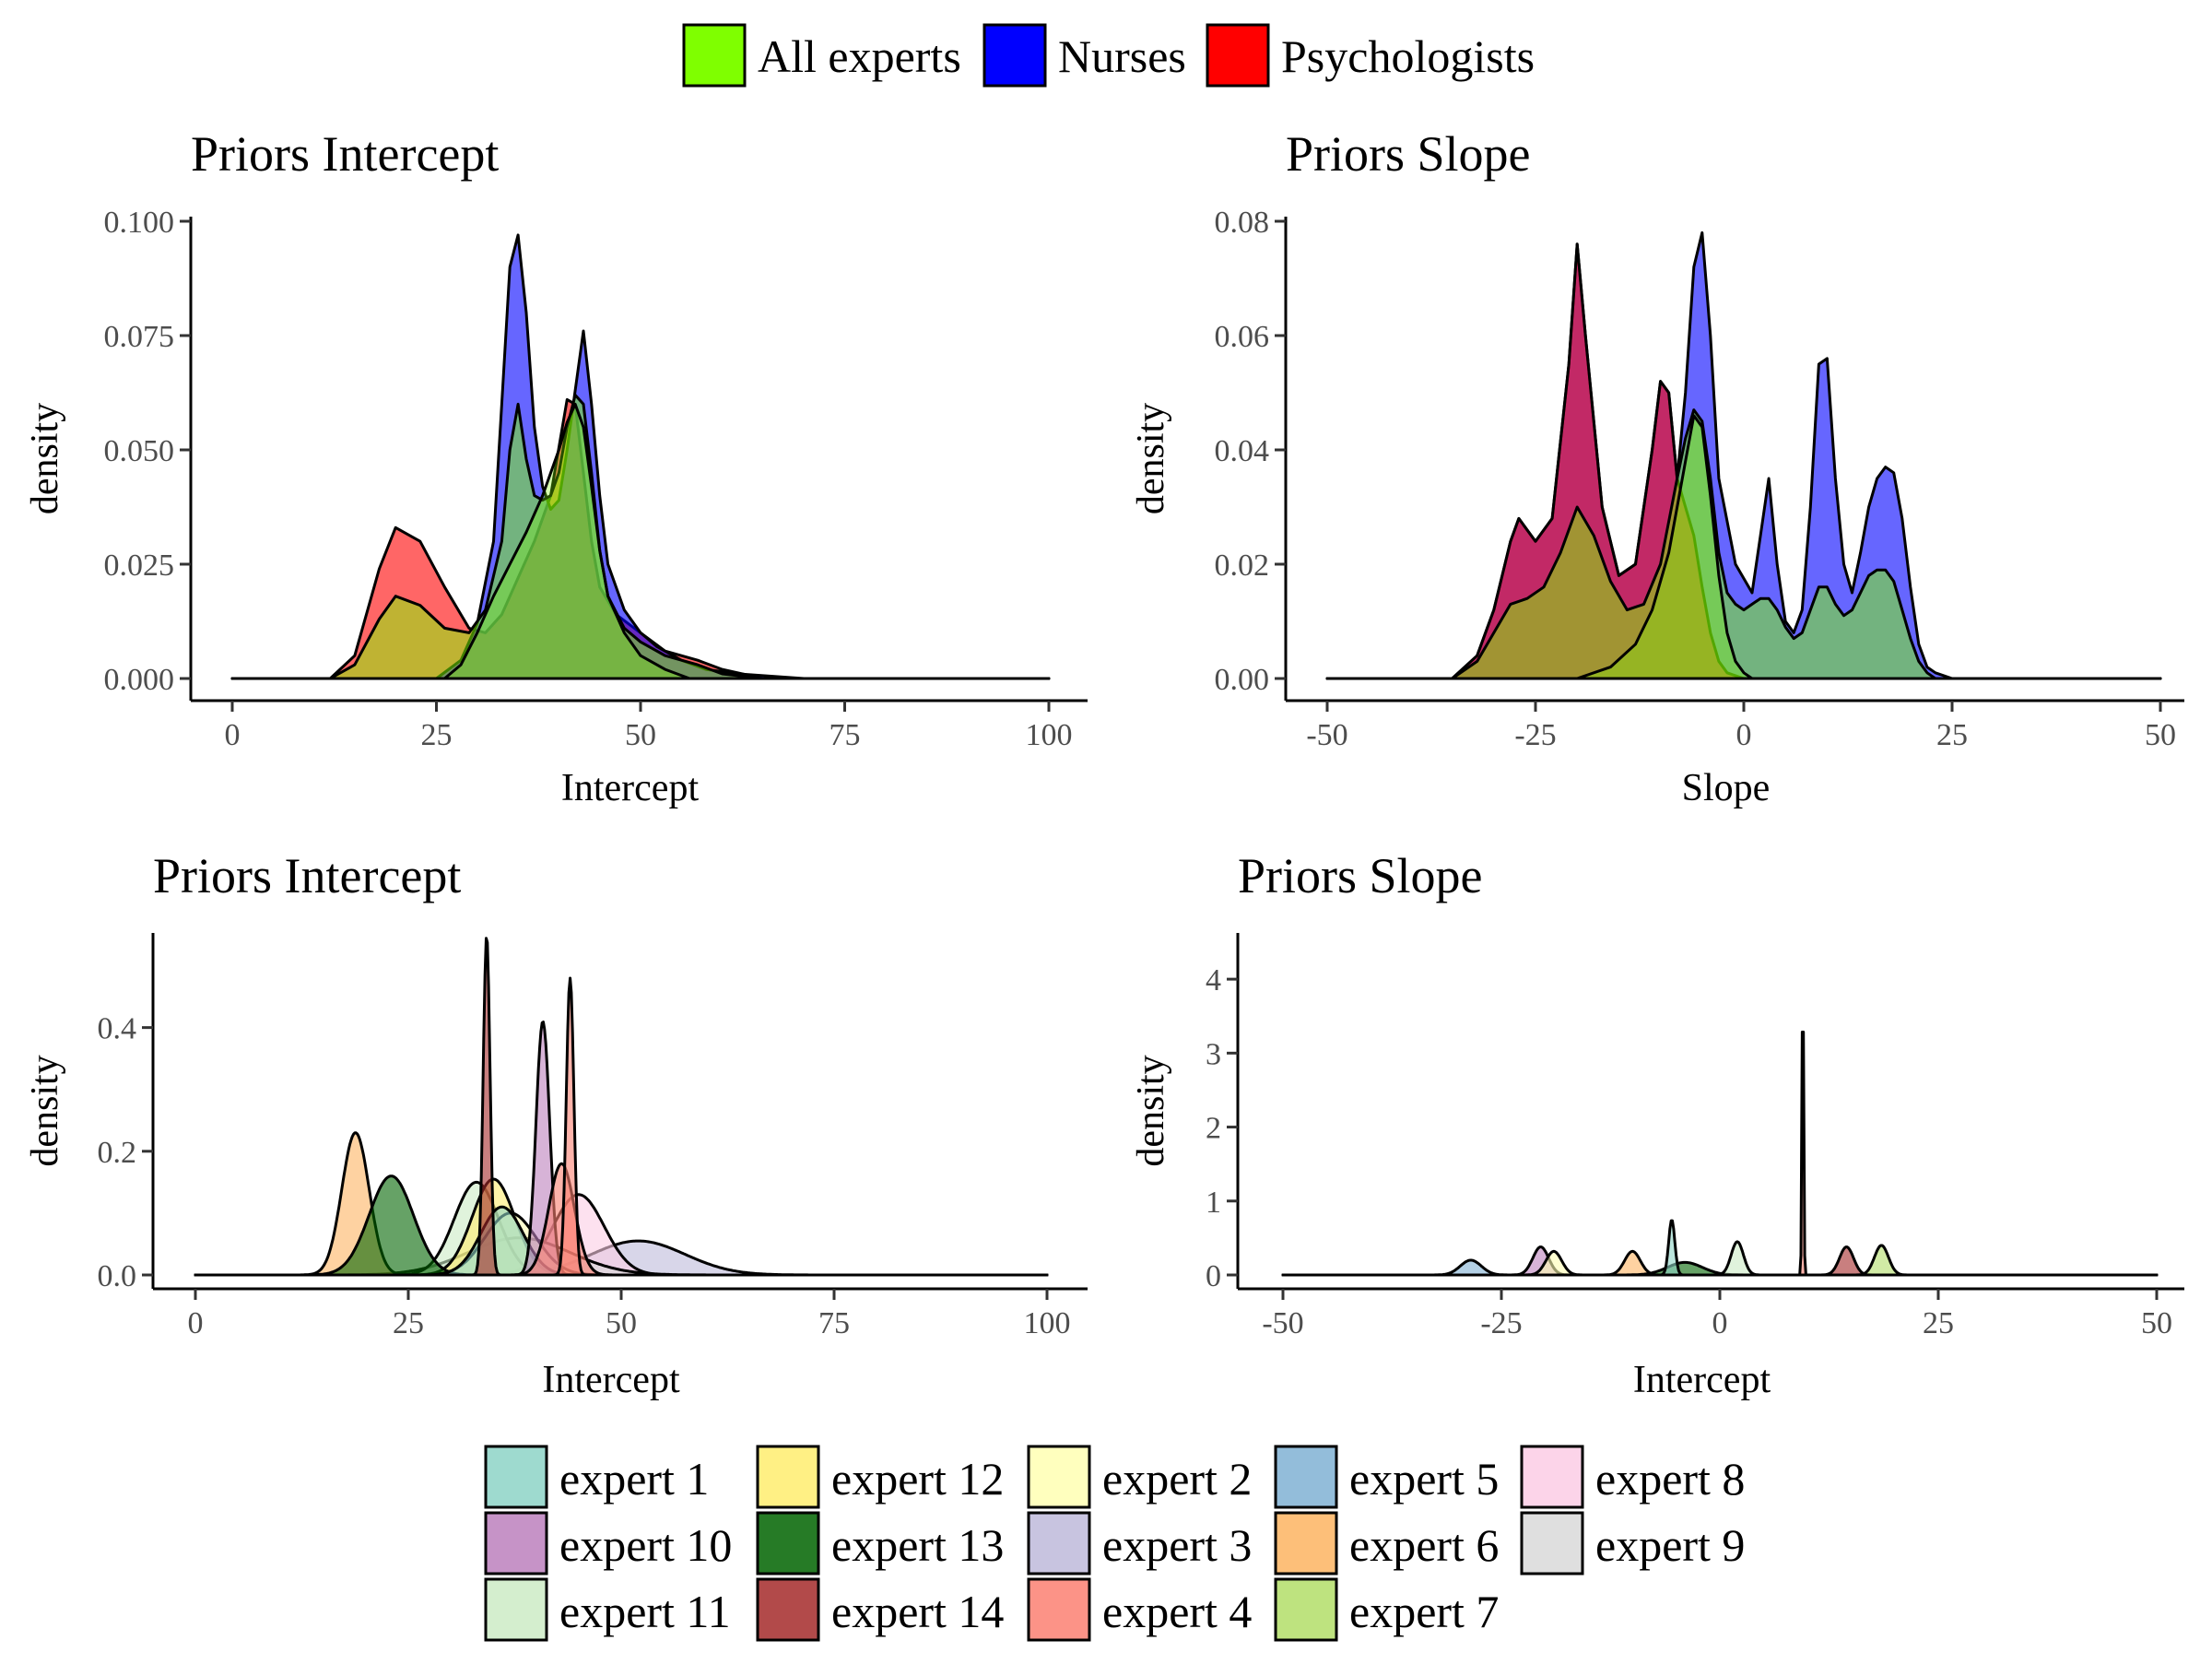  Describe the element at coordinates (1177, 1479) in the screenshot. I see `legend-label: expert 2` at that location.